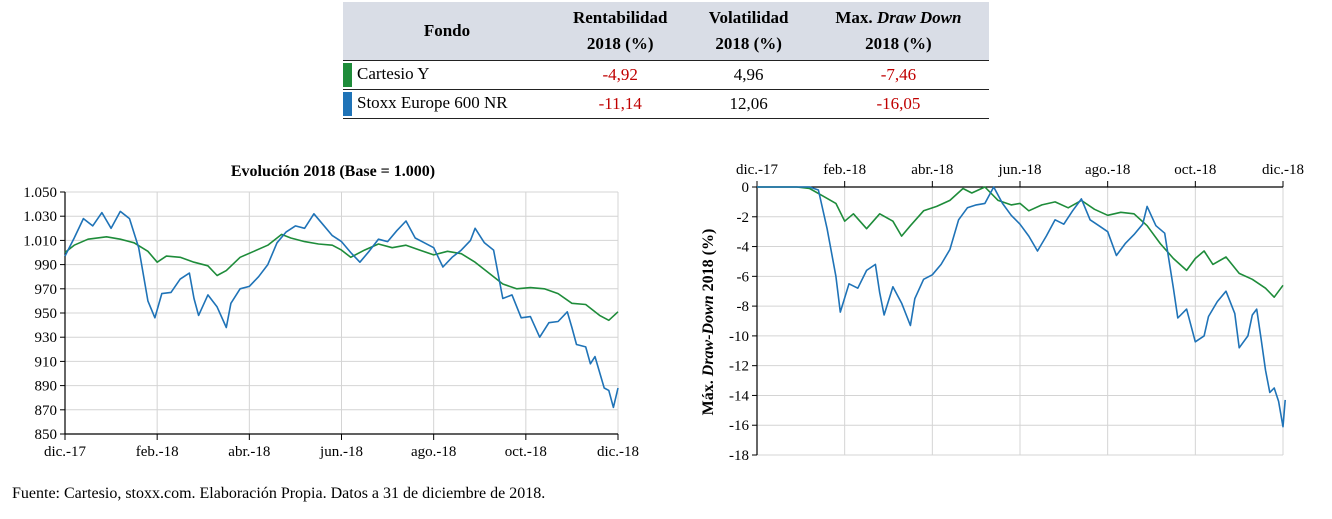  What do you see at coordinates (746, 188) in the screenshot?
I see `y-tick-label: 0` at bounding box center [746, 188].